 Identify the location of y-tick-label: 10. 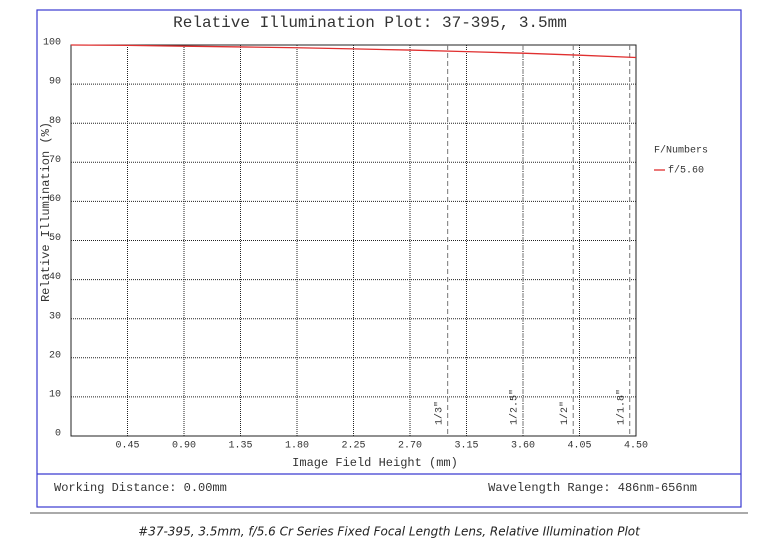
(55, 395).